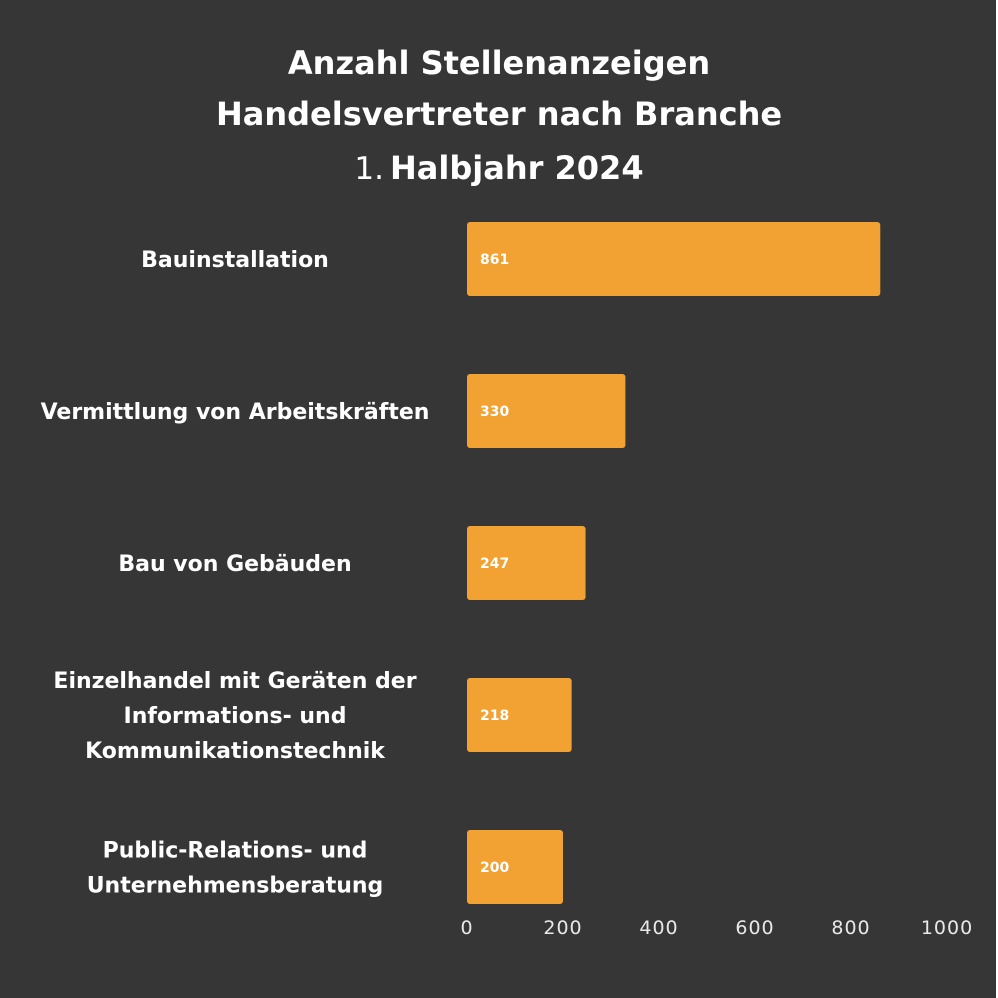  Describe the element at coordinates (466, 928) in the screenshot. I see `x-tick-label: 0` at that location.